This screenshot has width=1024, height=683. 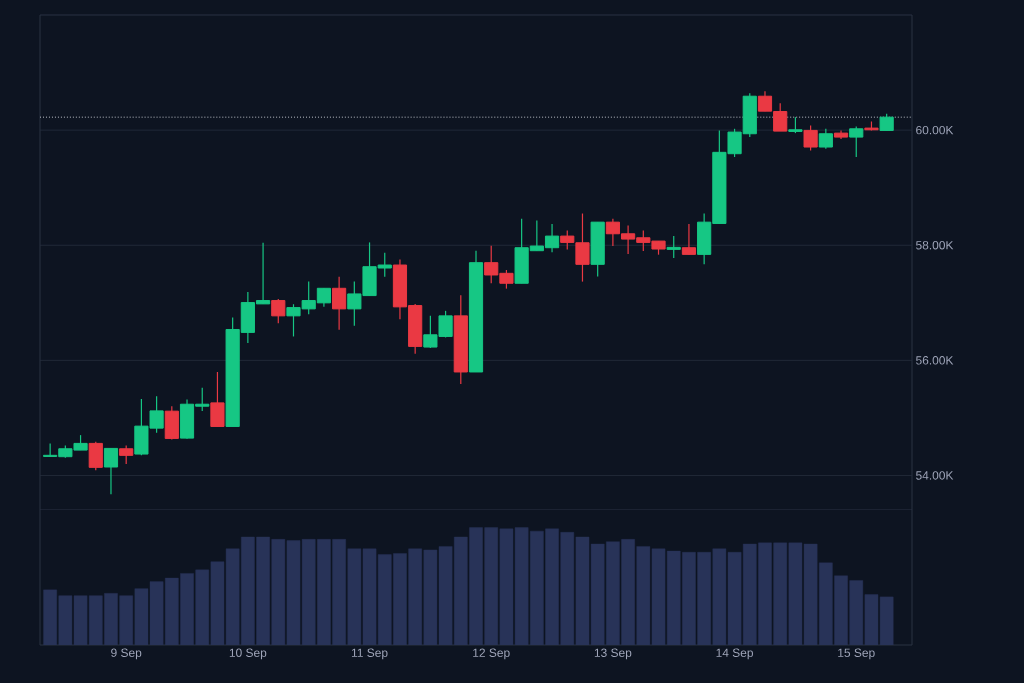 What do you see at coordinates (248, 654) in the screenshot?
I see `x-tick-label: 10 Sep` at bounding box center [248, 654].